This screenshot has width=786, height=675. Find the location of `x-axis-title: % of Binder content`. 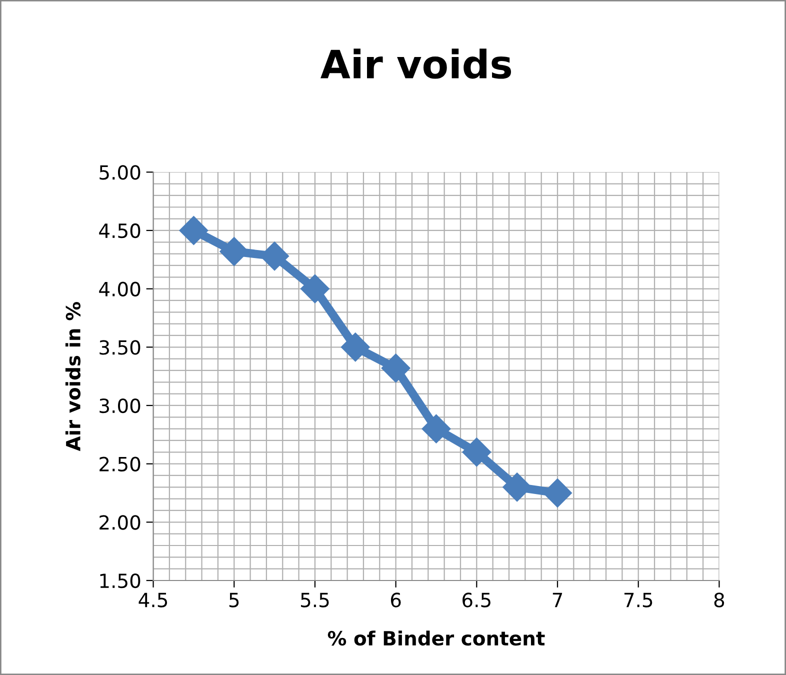

x-axis-title: % of Binder content is located at coordinates (436, 638).